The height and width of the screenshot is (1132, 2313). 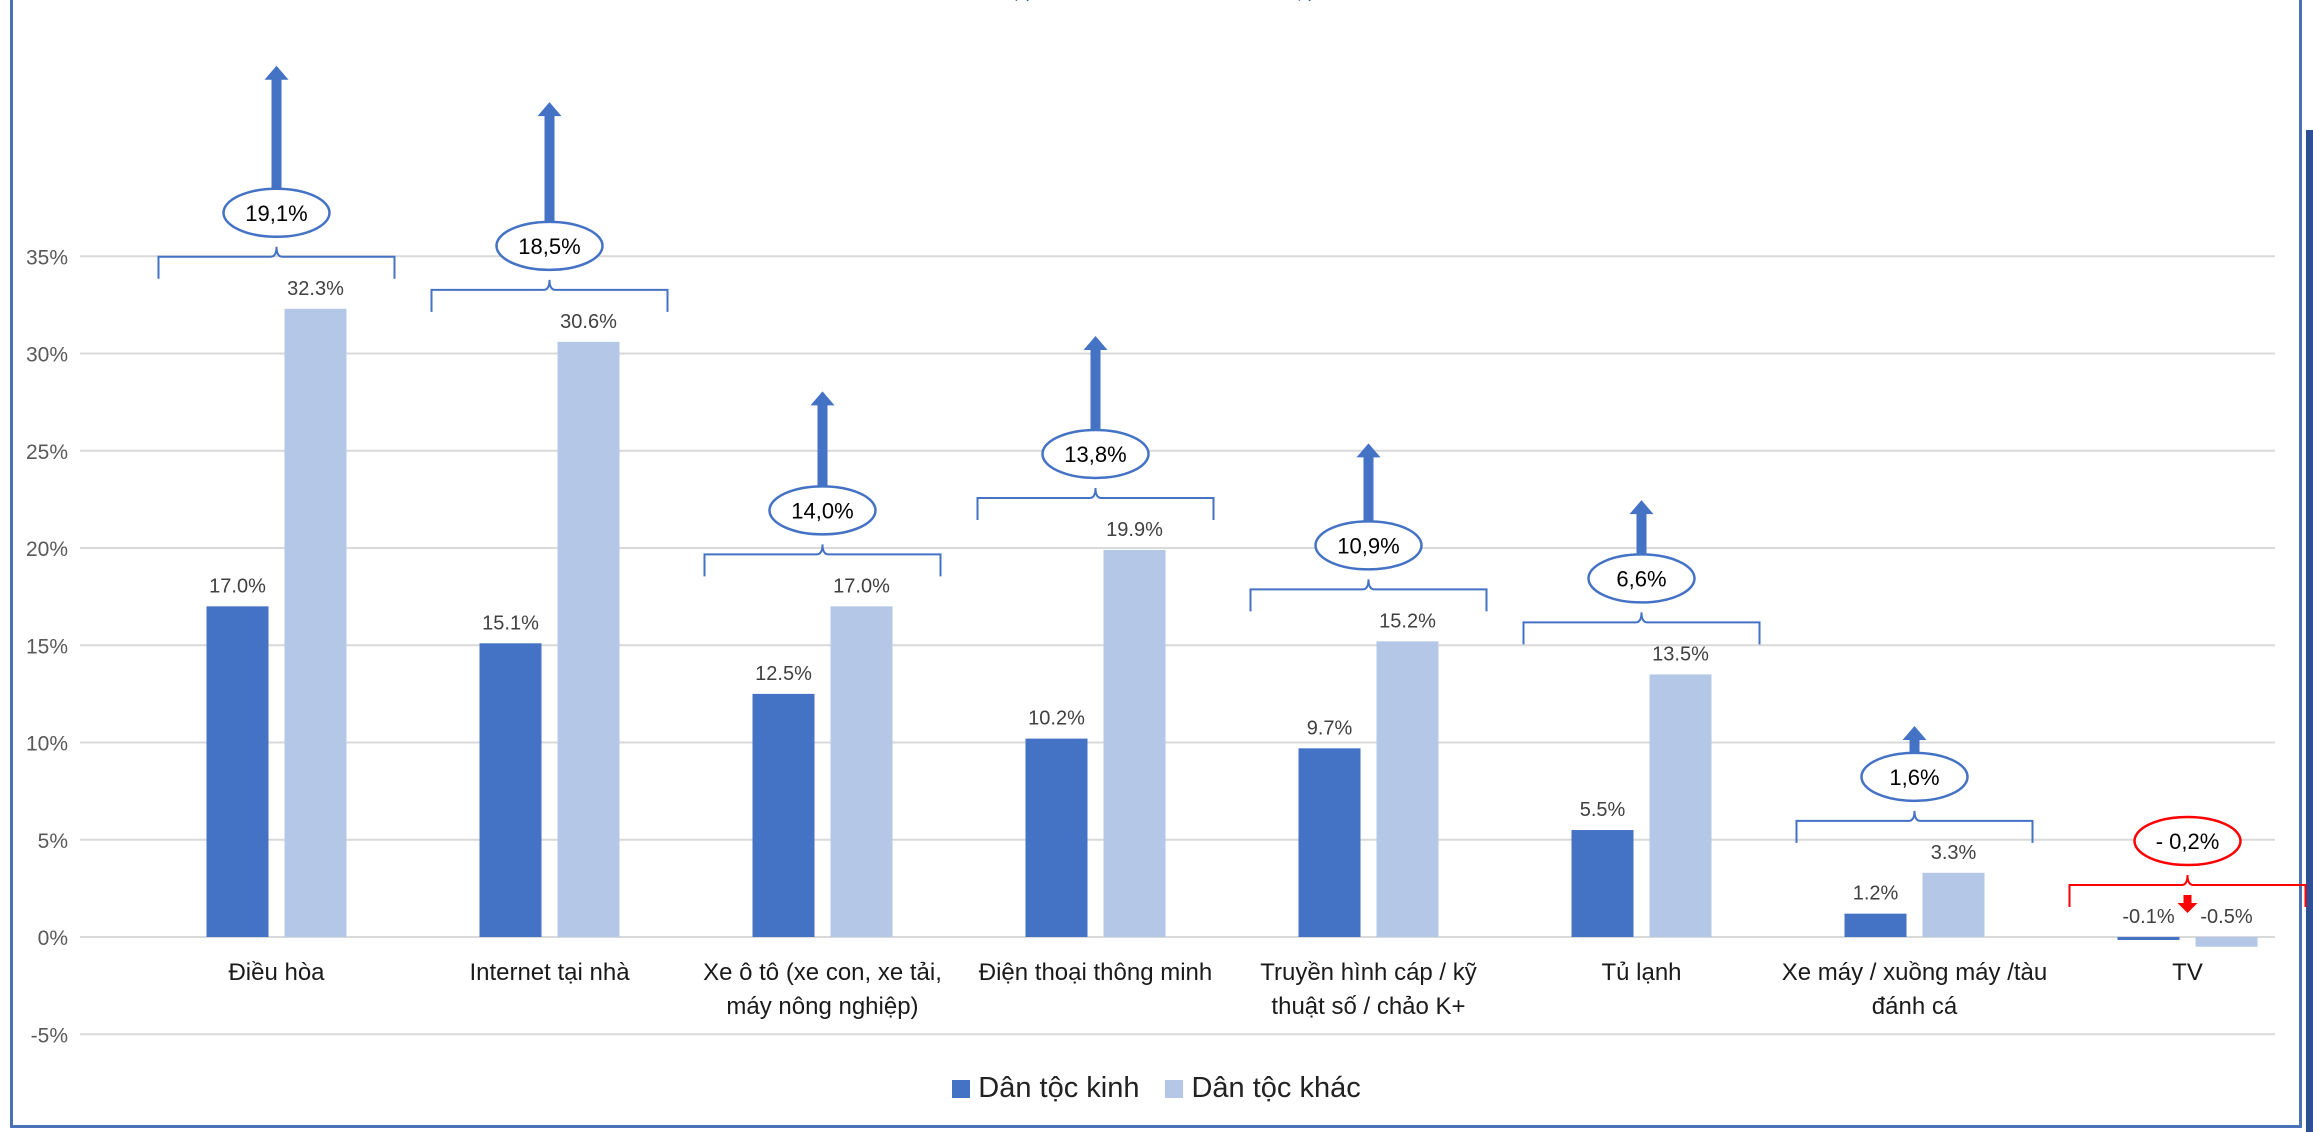 I want to click on data-label: 1.2%, so click(x=1876, y=894).